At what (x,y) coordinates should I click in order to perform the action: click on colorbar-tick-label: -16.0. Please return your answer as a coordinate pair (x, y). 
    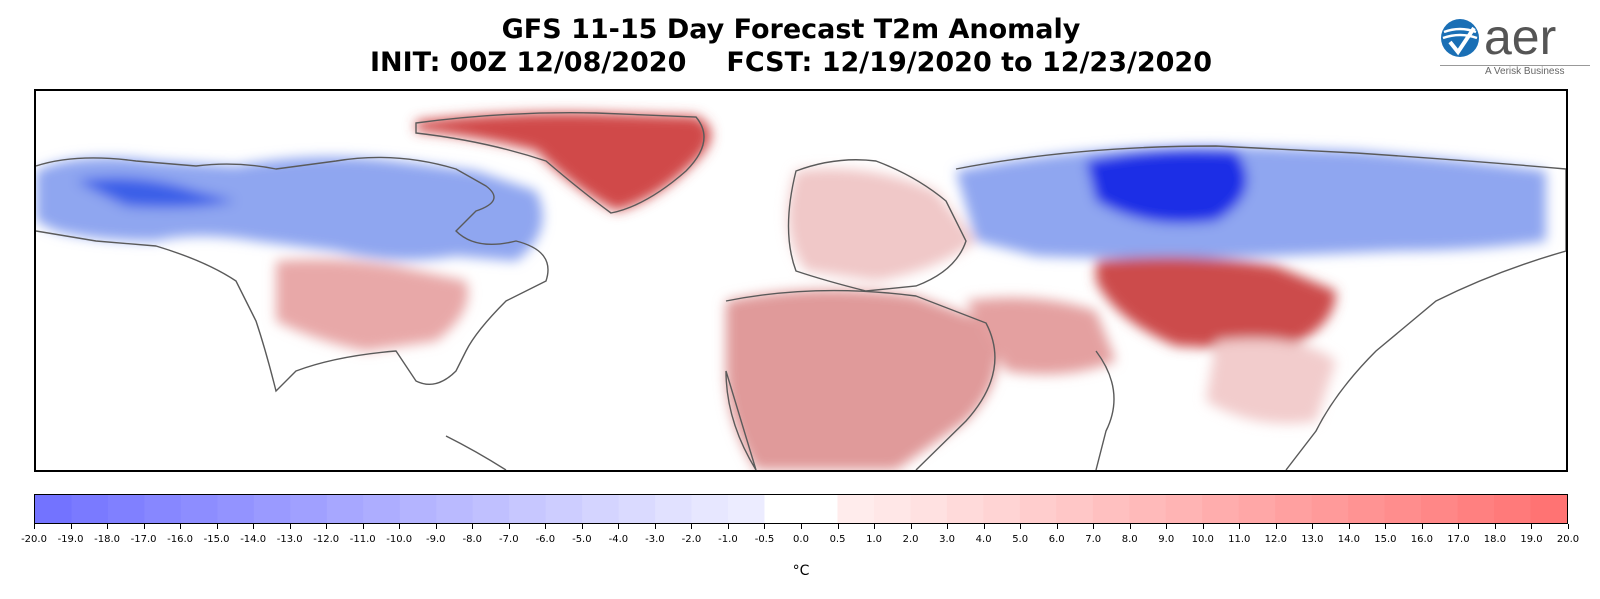
    Looking at the image, I should click on (180, 539).